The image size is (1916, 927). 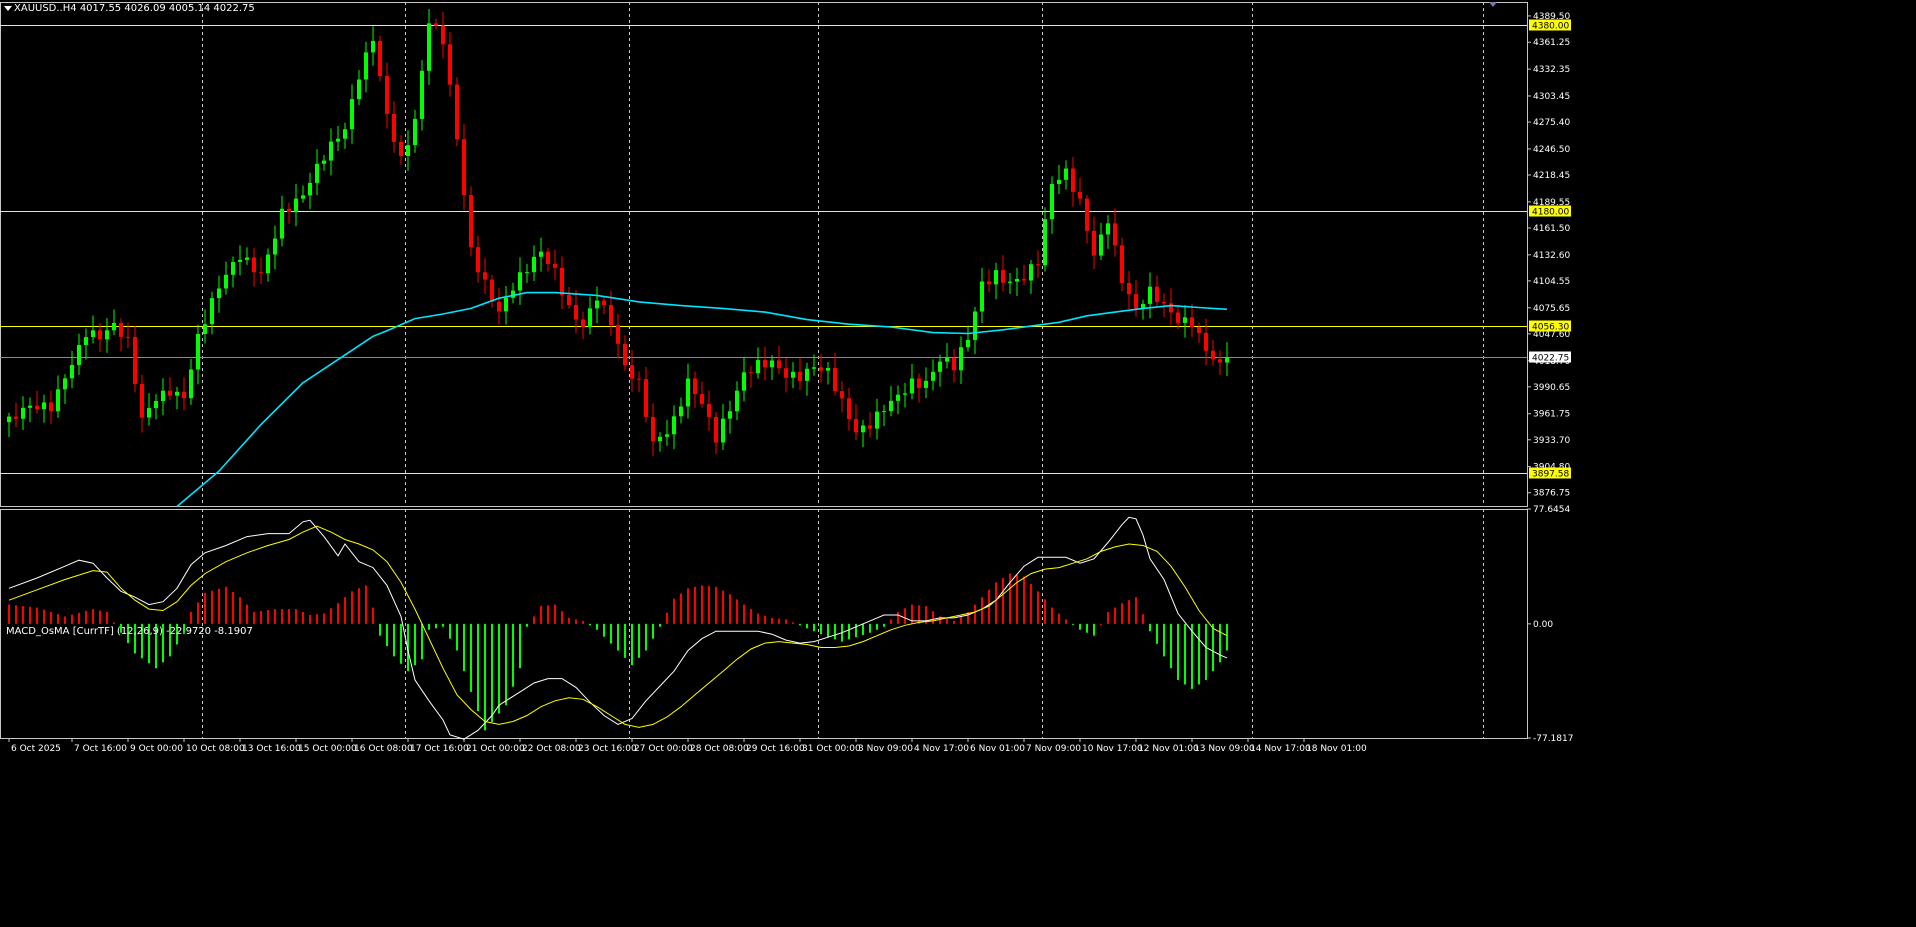 I want to click on time-axis-label: 16 Oct 08:00, so click(x=383, y=749).